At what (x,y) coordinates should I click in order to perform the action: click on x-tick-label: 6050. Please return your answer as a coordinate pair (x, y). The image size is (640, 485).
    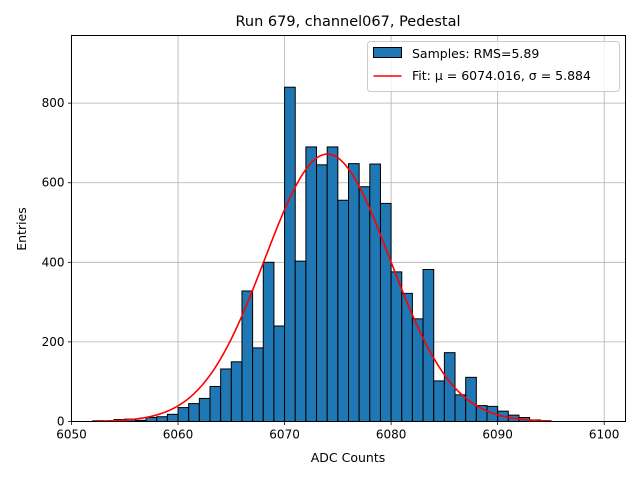
    Looking at the image, I should click on (71, 435).